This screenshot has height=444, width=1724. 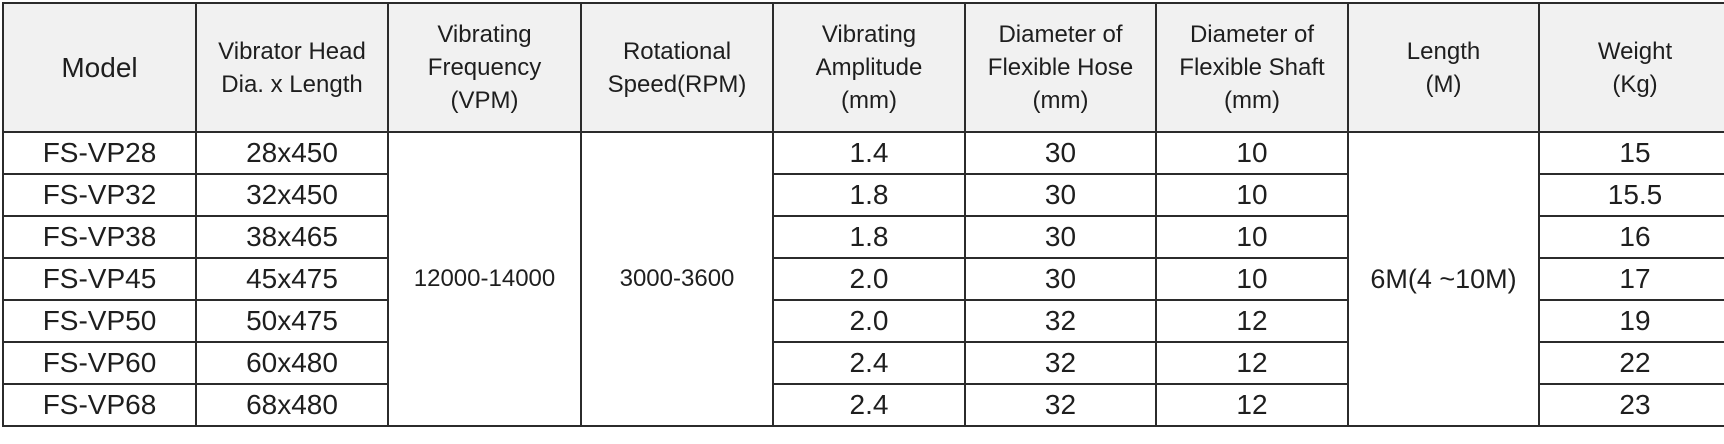 I want to click on table-row: FS-VP38 38x465 1.8 30 10 16, so click(x=863, y=237).